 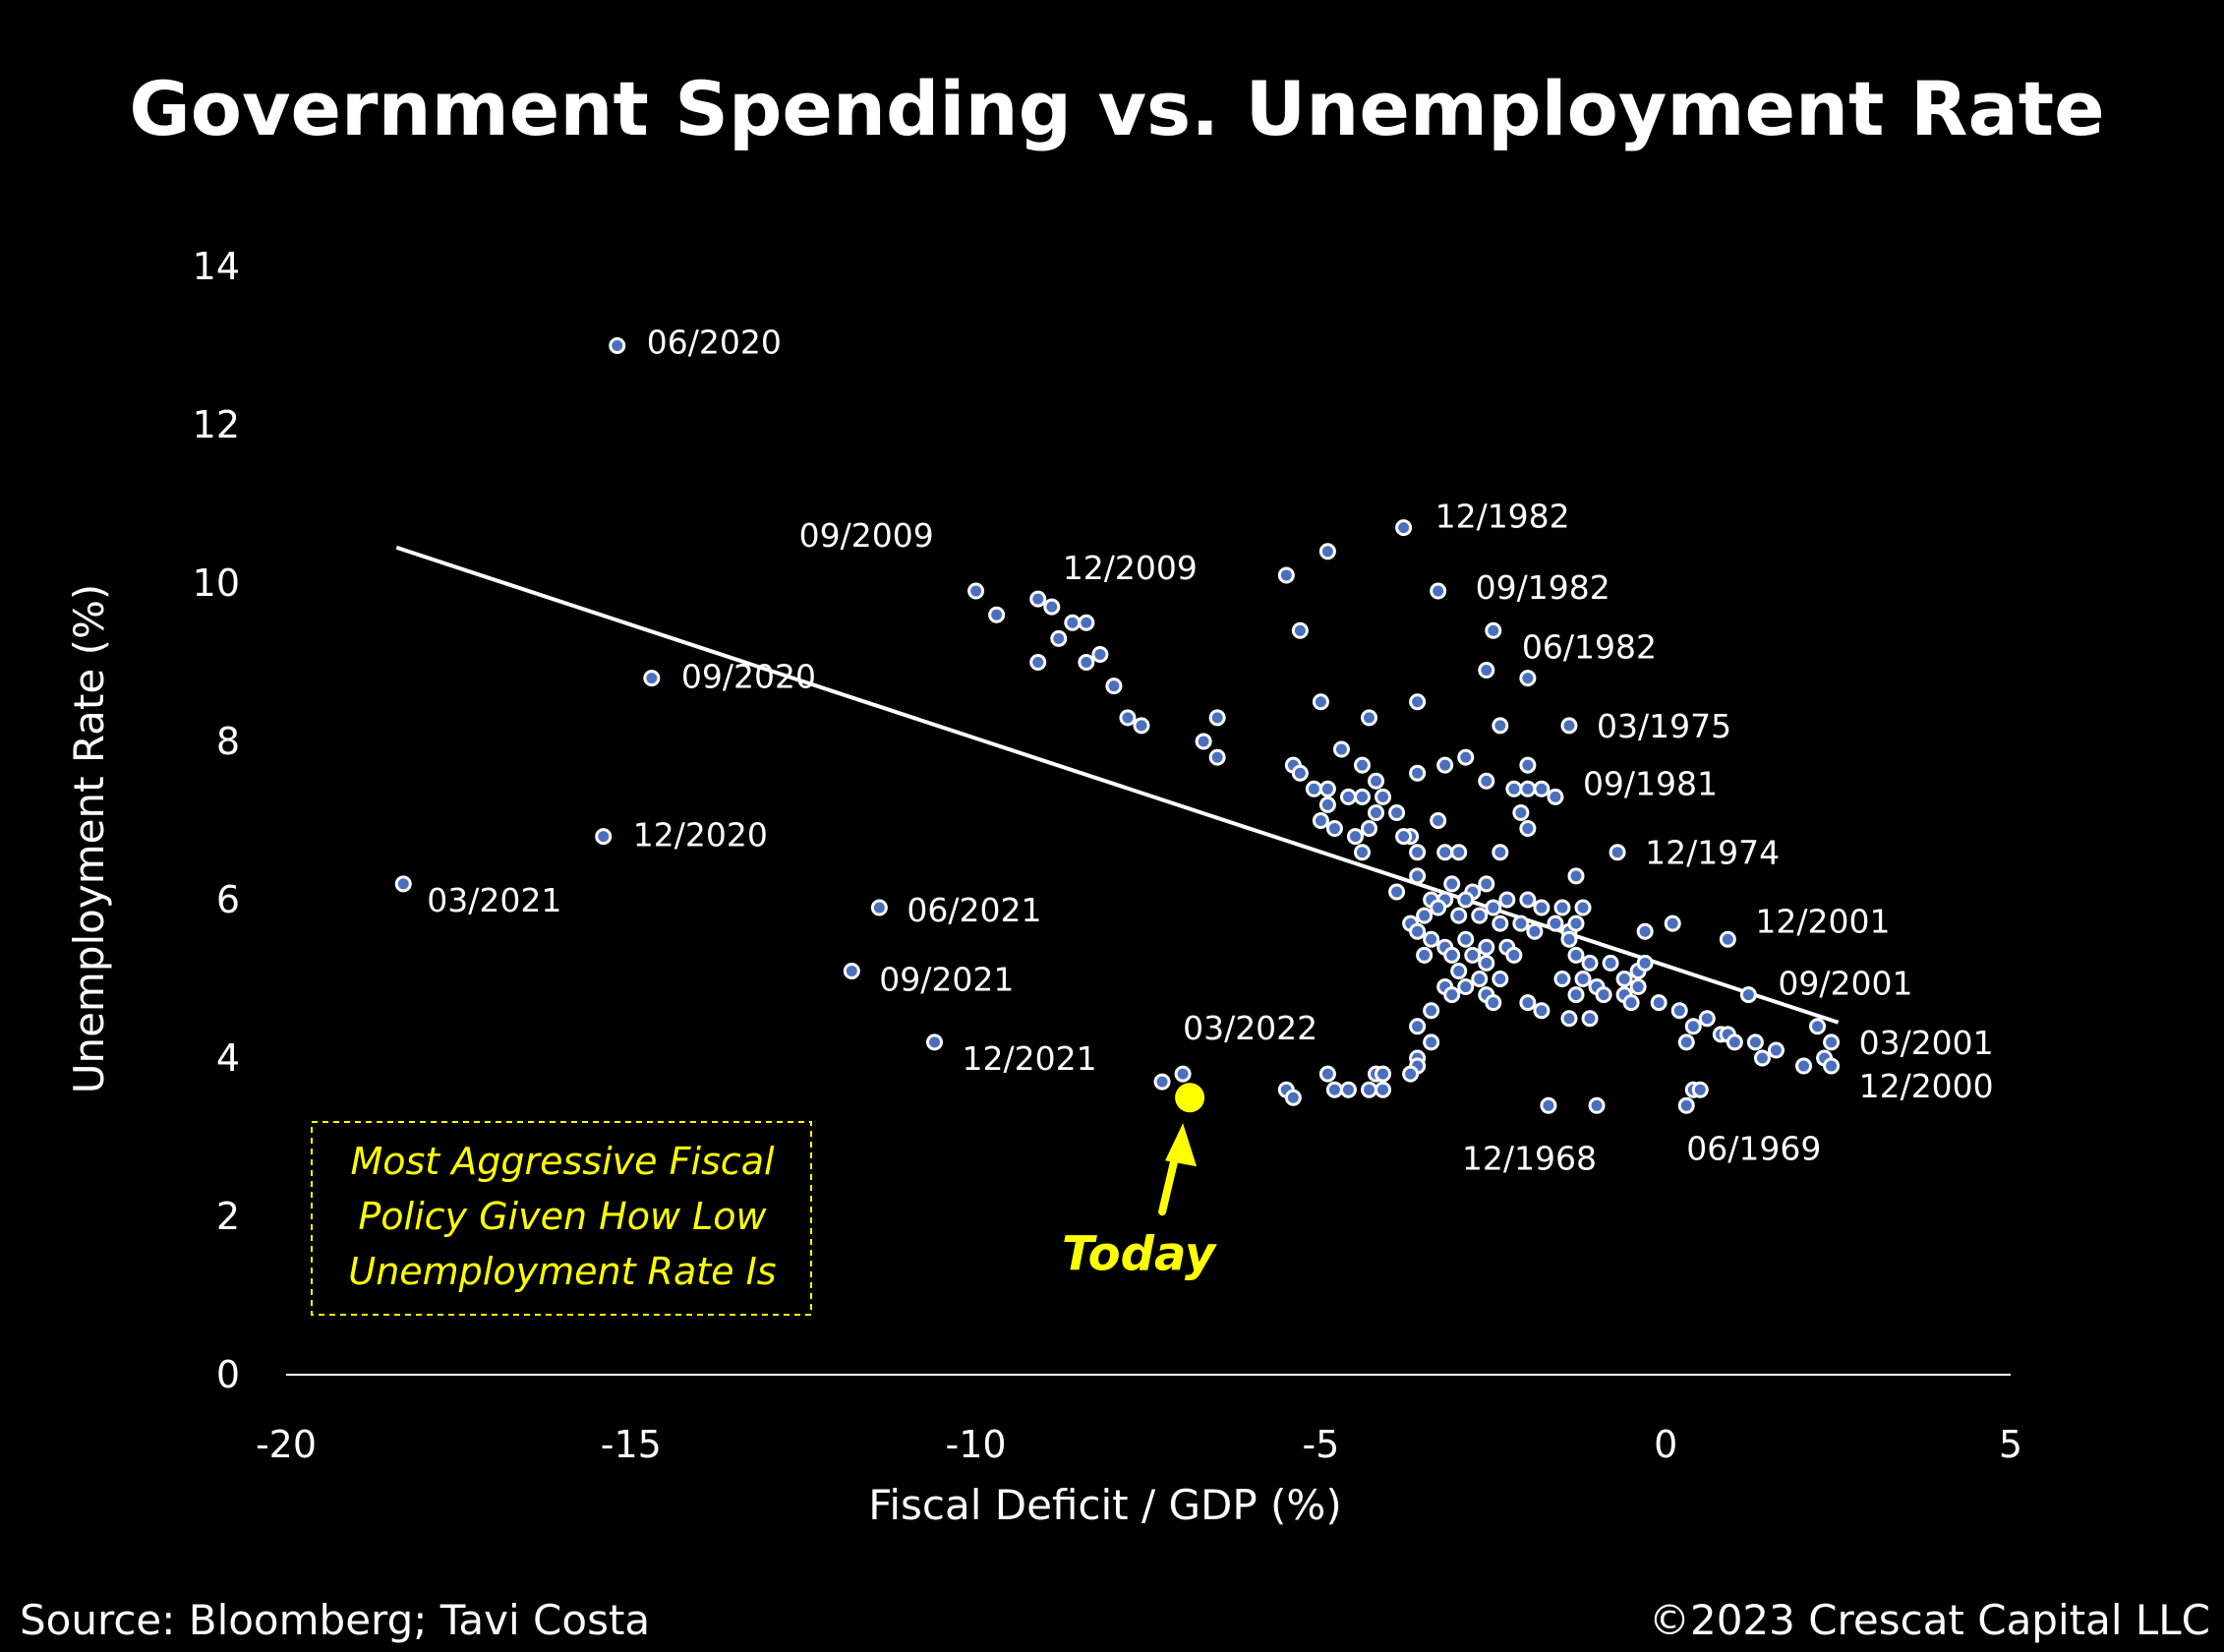 What do you see at coordinates (1754, 1148) in the screenshot?
I see `data-point-label: 06/1969` at bounding box center [1754, 1148].